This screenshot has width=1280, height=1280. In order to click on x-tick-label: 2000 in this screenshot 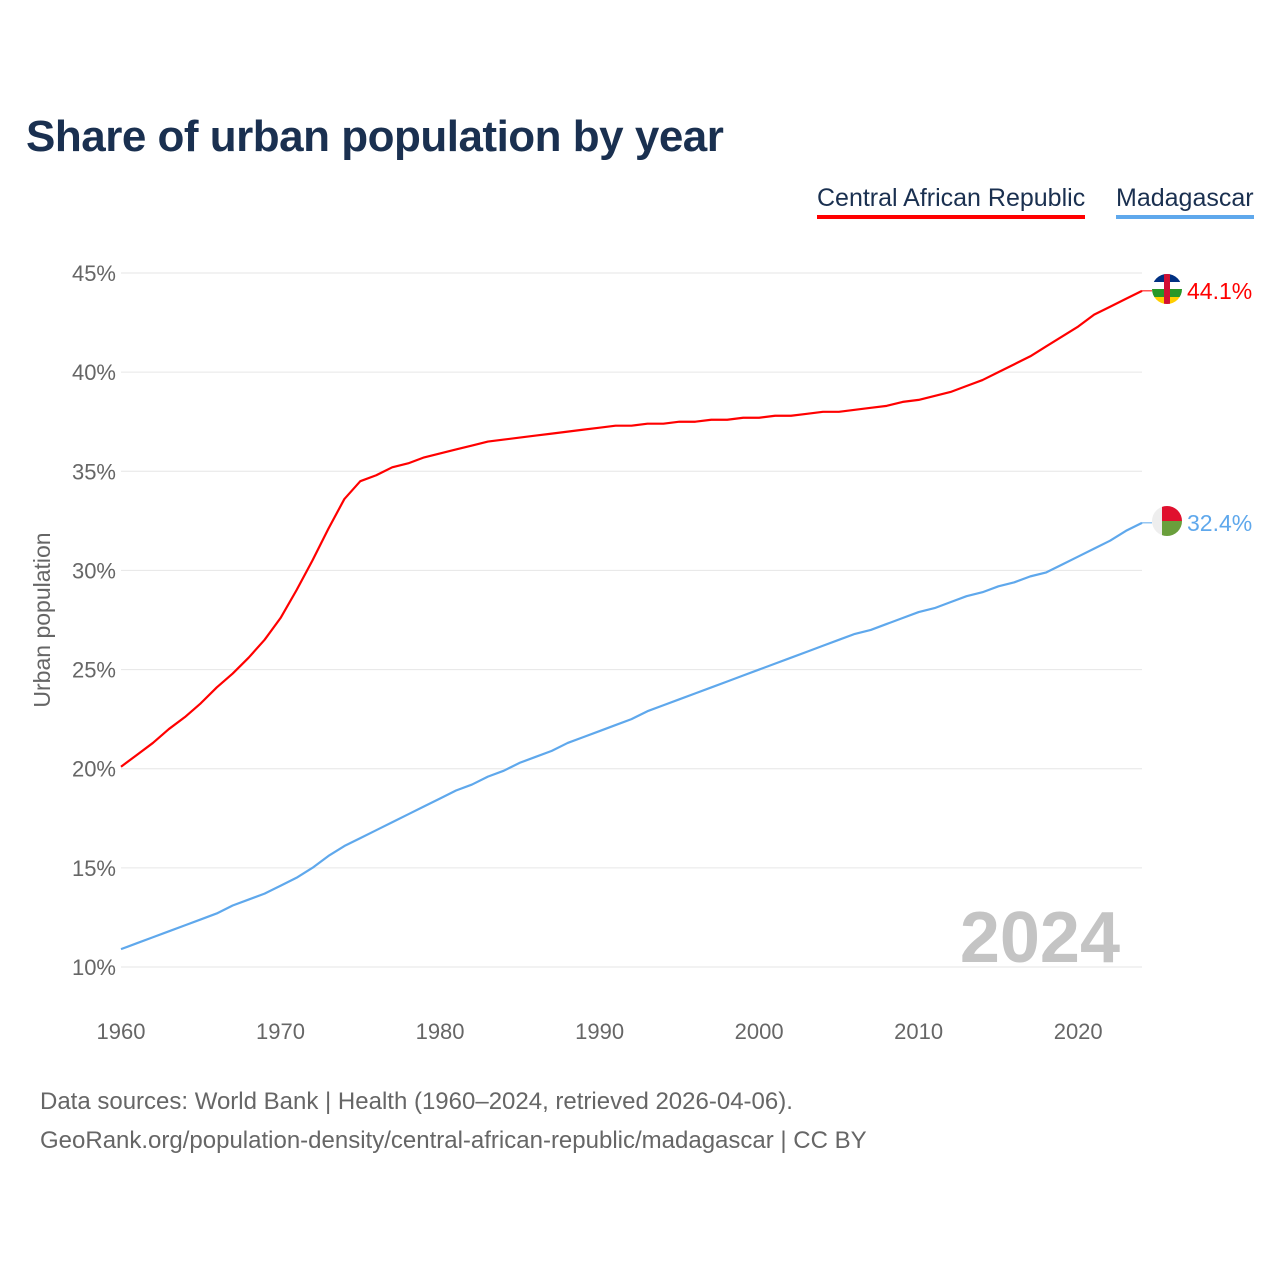, I will do `click(759, 1031)`.